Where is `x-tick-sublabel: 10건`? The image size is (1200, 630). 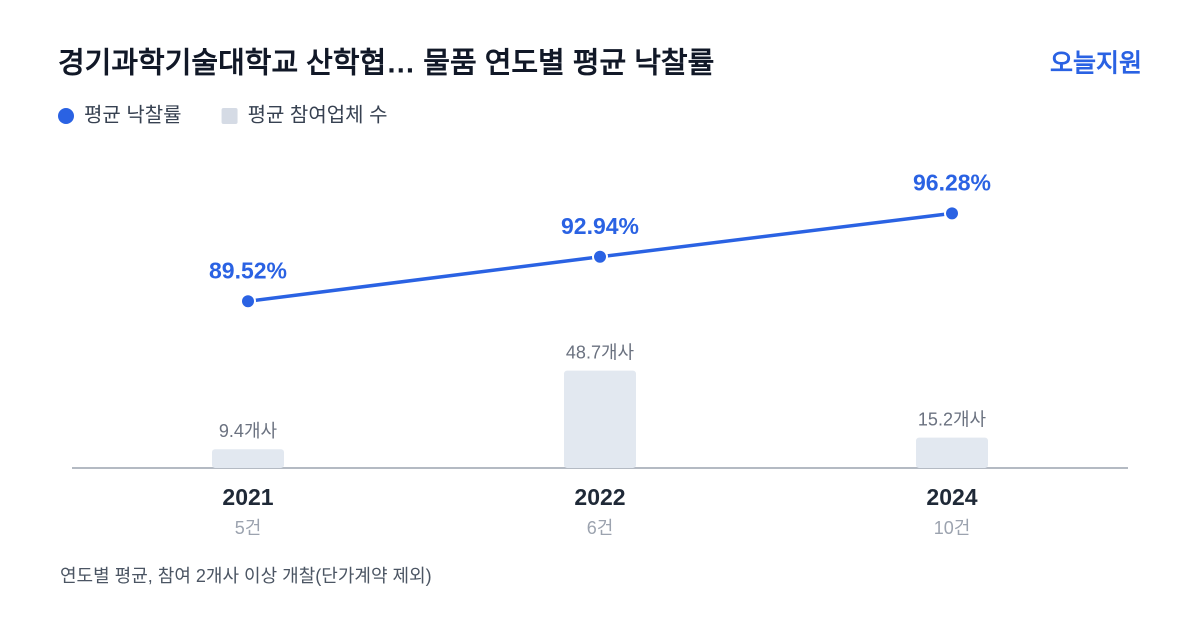 x-tick-sublabel: 10건 is located at coordinates (952, 528).